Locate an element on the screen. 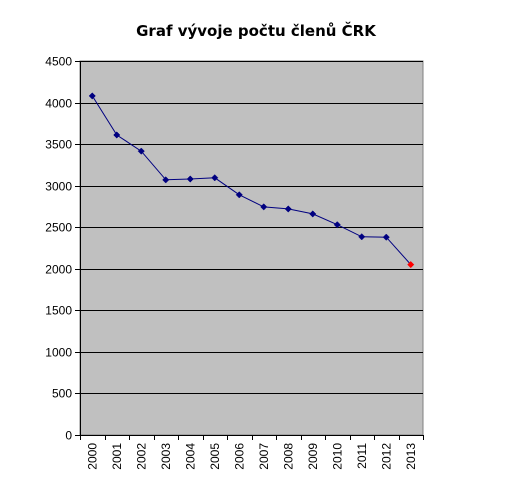 This screenshot has height=480, width=527. chart-title: Graf vývoje počtu členů ČRK is located at coordinates (256, 30).